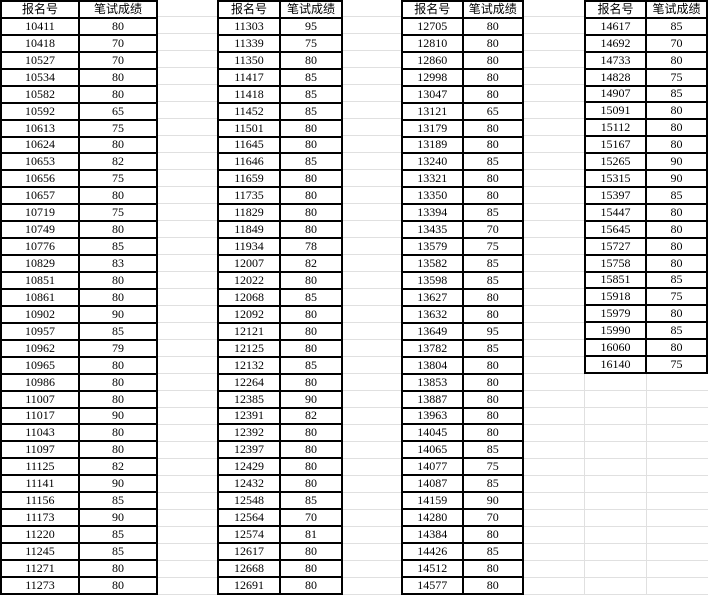 The image size is (708, 595). What do you see at coordinates (615, 111) in the screenshot?
I see `cell-registration-id: 15091` at bounding box center [615, 111].